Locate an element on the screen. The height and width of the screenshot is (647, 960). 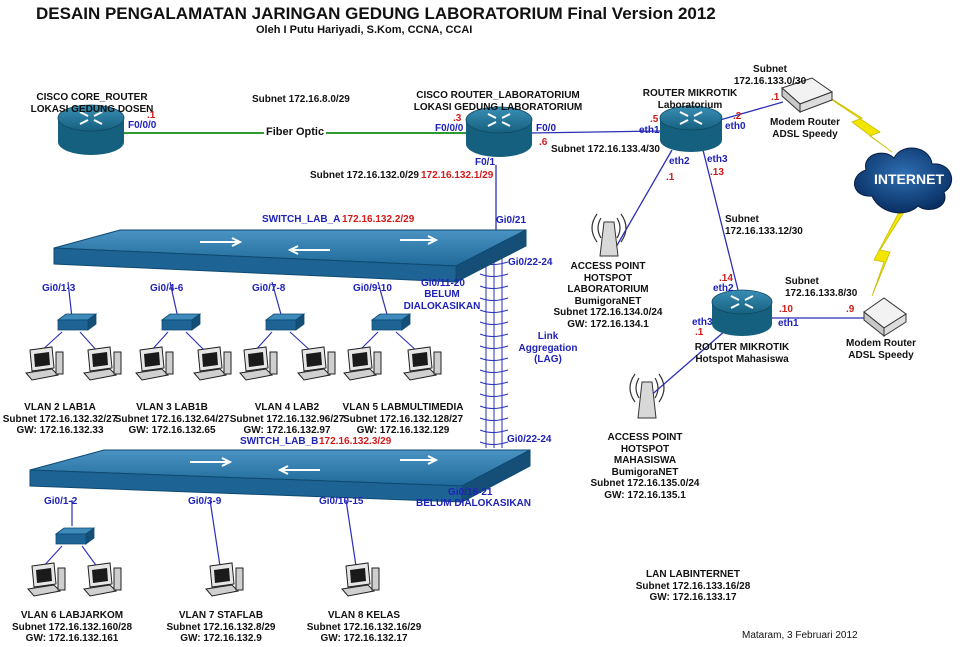
link-sw-a-port1 is located at coordinates (70, 300).